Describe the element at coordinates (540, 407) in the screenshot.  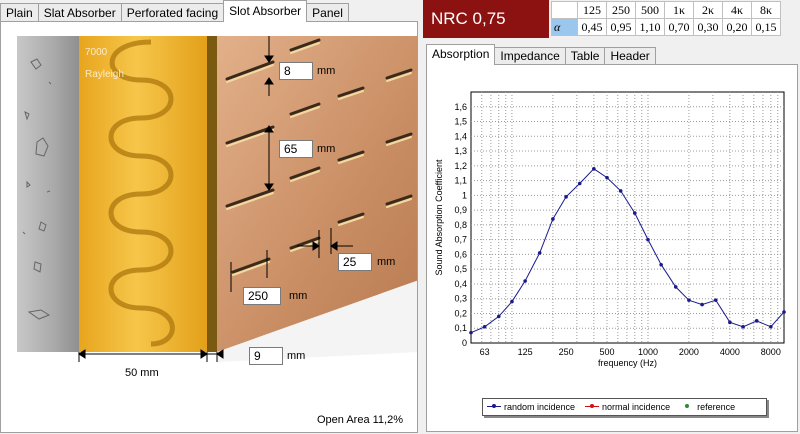
I see `legend-random-label: random incidence` at that location.